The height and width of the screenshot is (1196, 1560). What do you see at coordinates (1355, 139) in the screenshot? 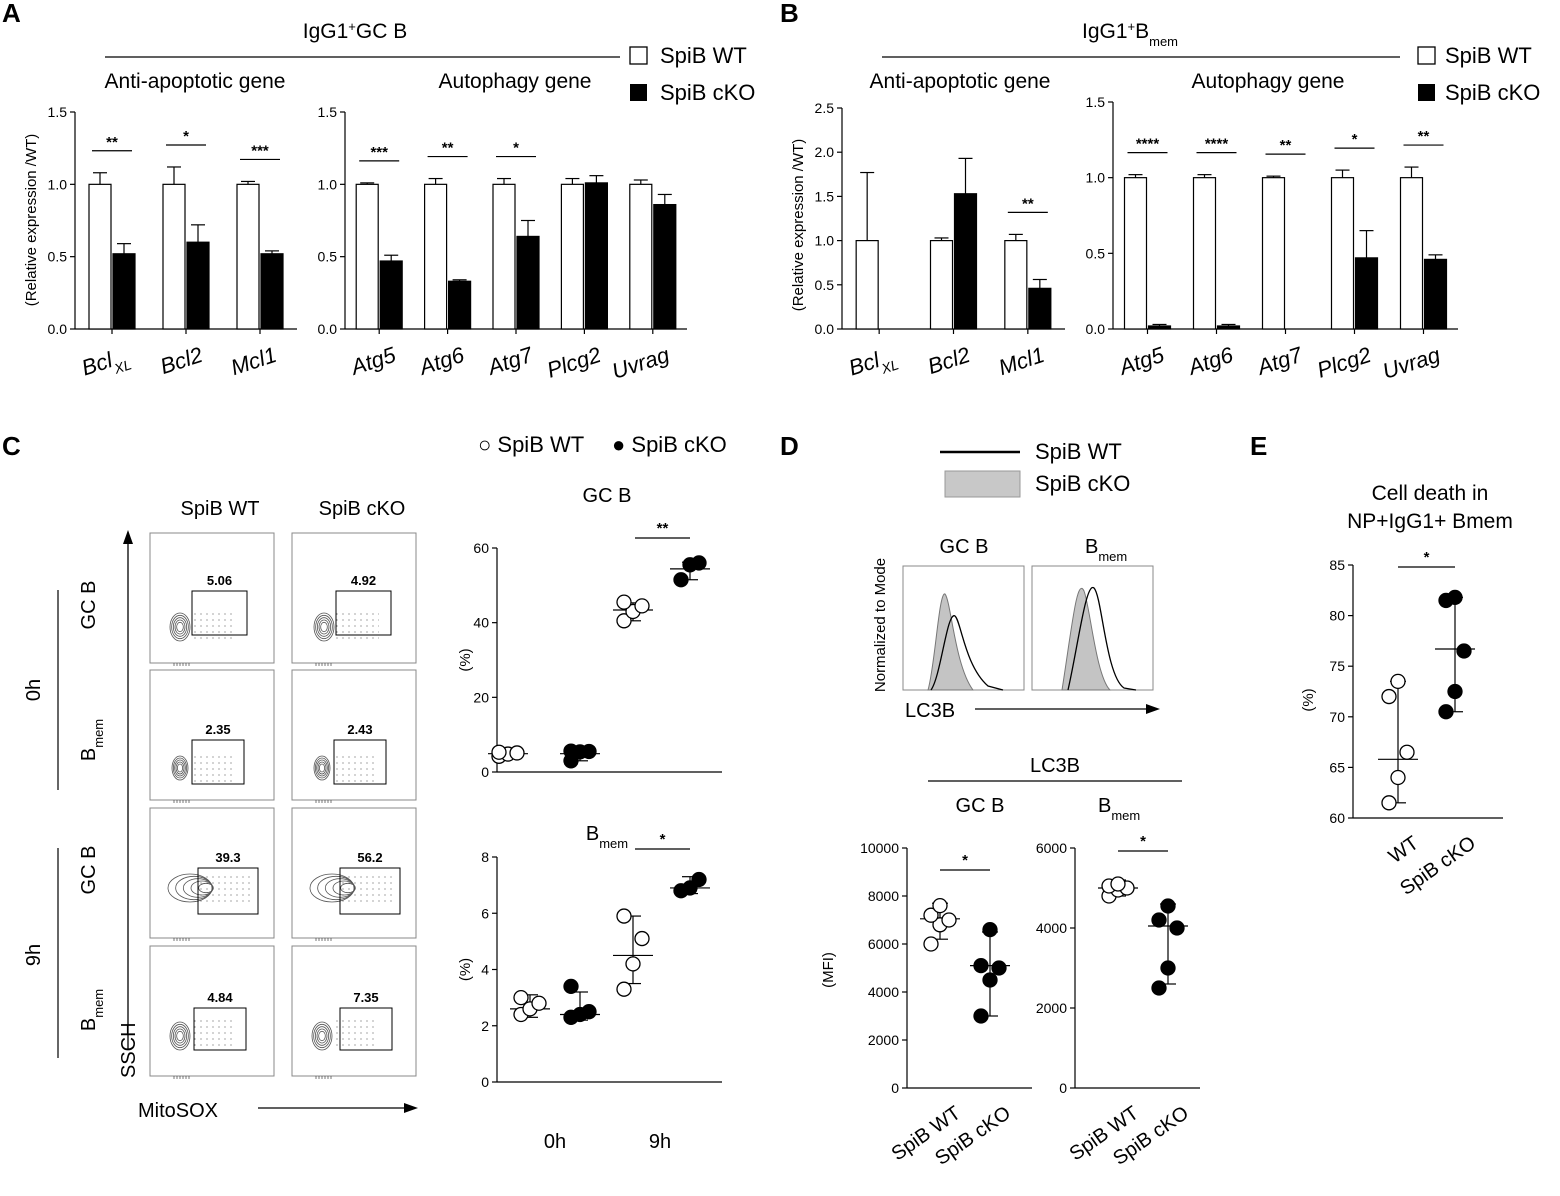
I see `significance-label: *` at bounding box center [1355, 139].